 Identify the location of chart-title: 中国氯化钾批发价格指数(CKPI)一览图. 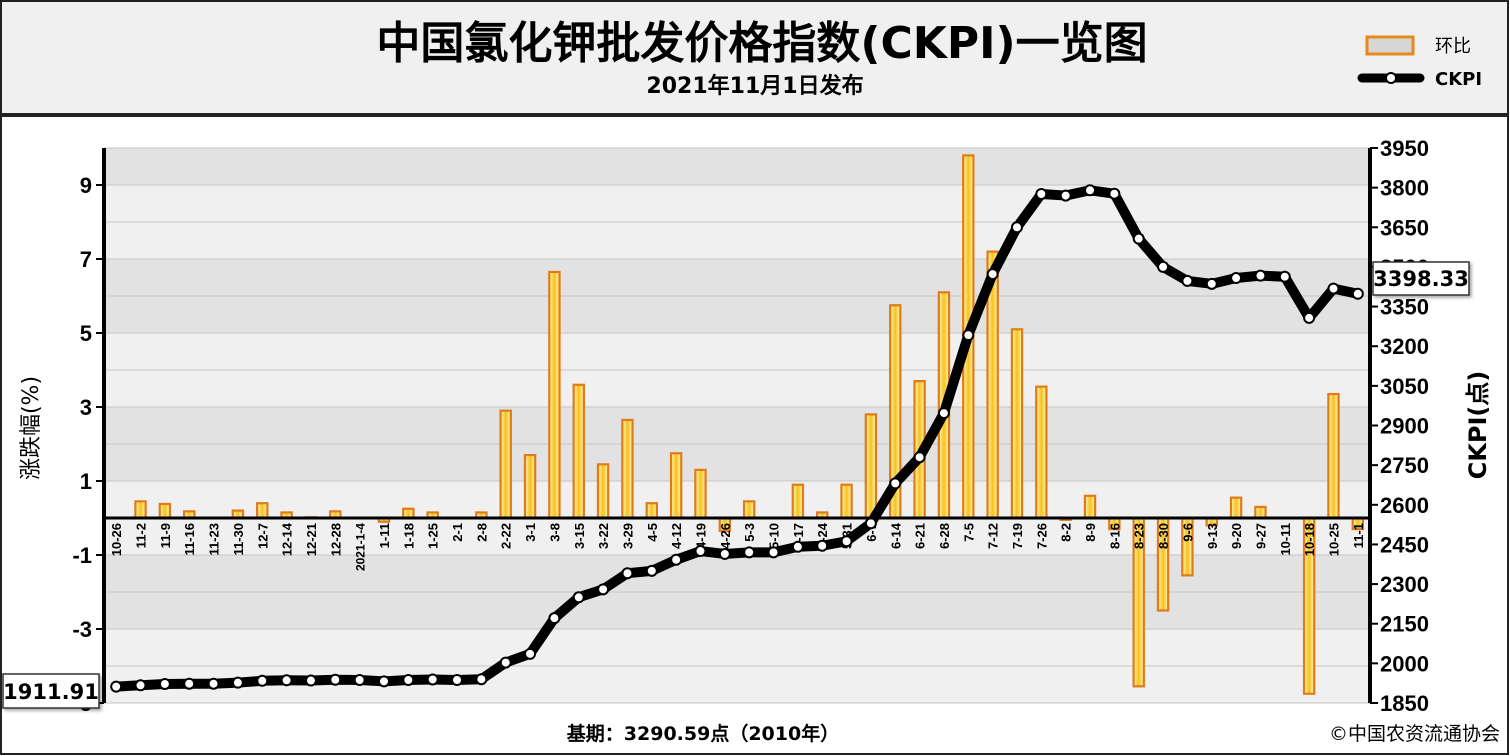
(761, 43).